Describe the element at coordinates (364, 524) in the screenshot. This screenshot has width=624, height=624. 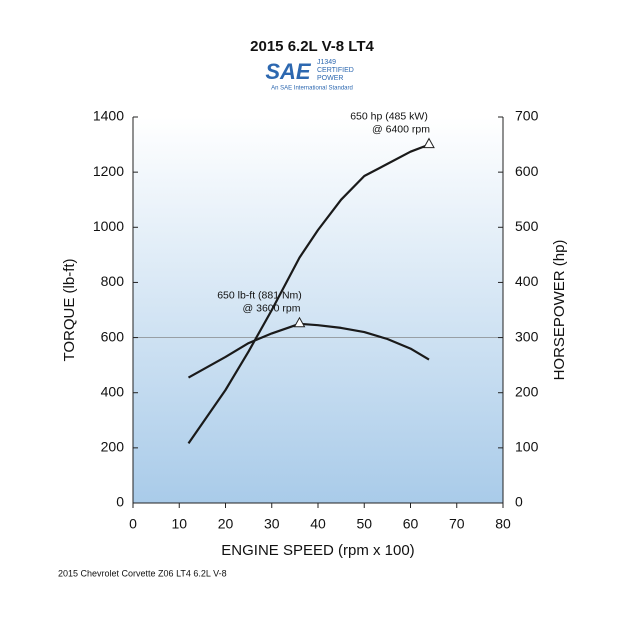
I see `x-tick-label: 50` at that location.